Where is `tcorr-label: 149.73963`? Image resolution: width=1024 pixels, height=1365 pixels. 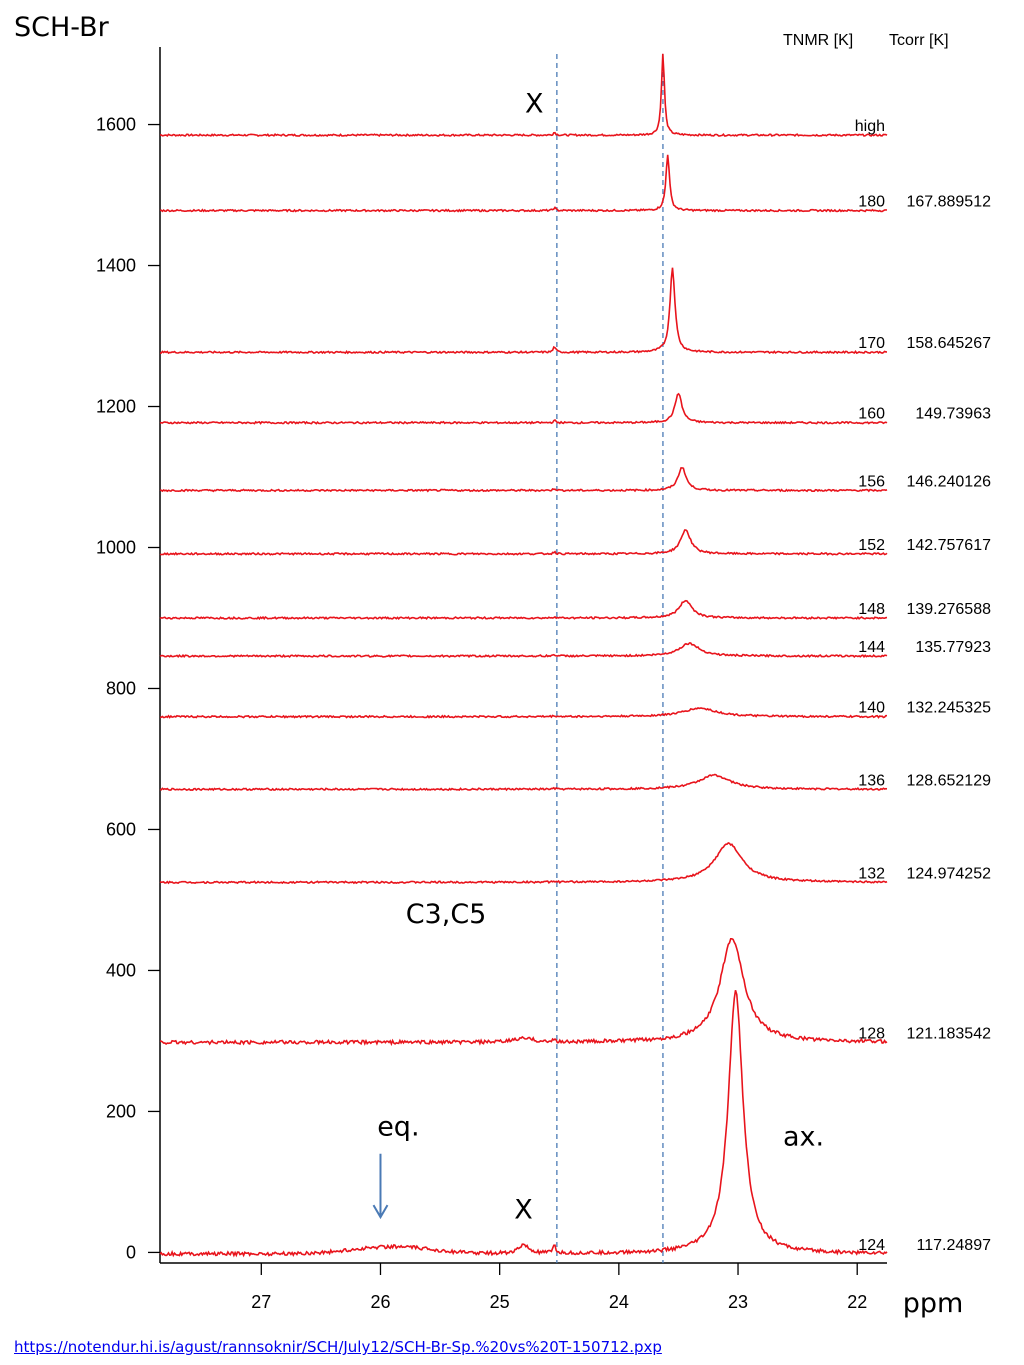
tcorr-label: 149.73963 is located at coordinates (953, 414).